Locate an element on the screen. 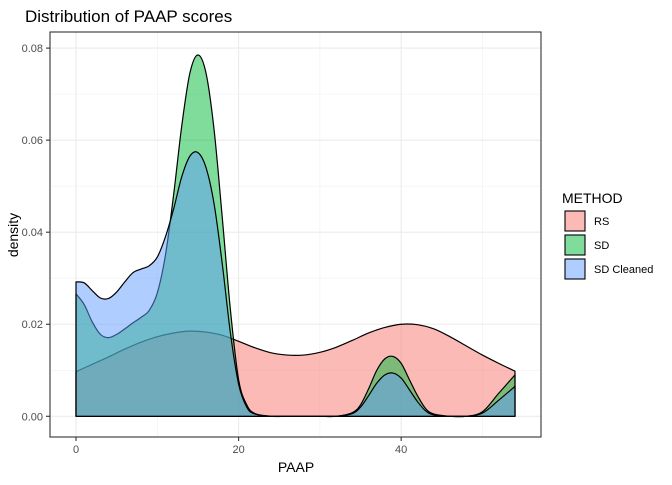  legend-swatch-sd-cleaned is located at coordinates (575, 269).